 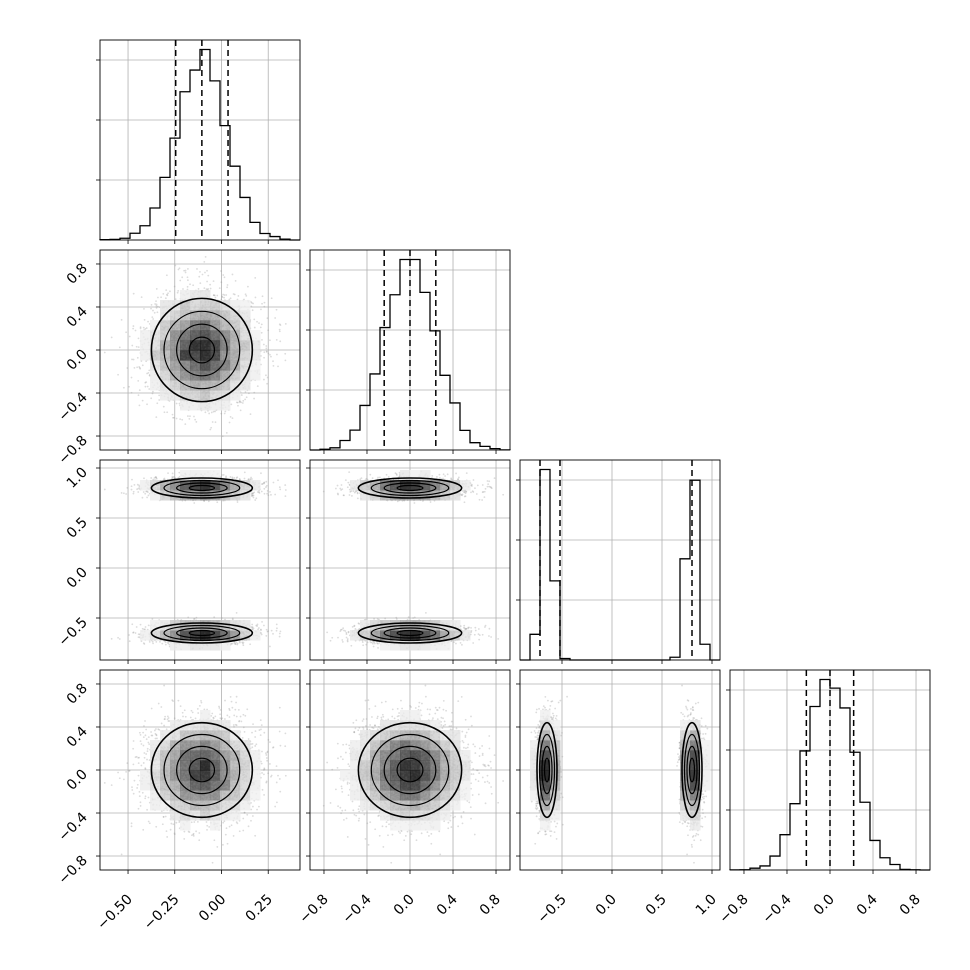 What do you see at coordinates (733, 909) in the screenshot?
I see `x-tick-label: −0.8` at bounding box center [733, 909].